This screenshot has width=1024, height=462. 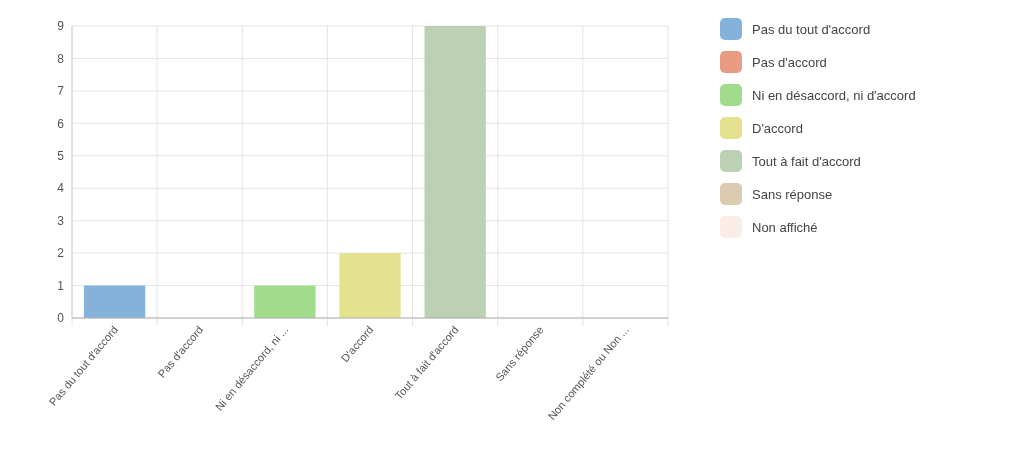 What do you see at coordinates (777, 128) in the screenshot?
I see `legend-label: D'accord` at bounding box center [777, 128].